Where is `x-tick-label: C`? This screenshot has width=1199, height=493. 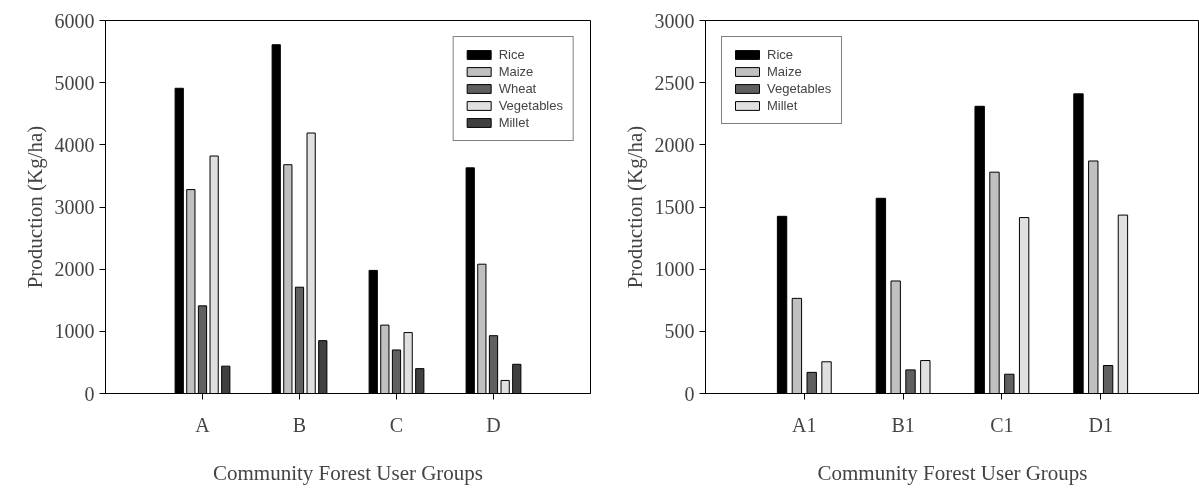 x-tick-label: C is located at coordinates (396, 424).